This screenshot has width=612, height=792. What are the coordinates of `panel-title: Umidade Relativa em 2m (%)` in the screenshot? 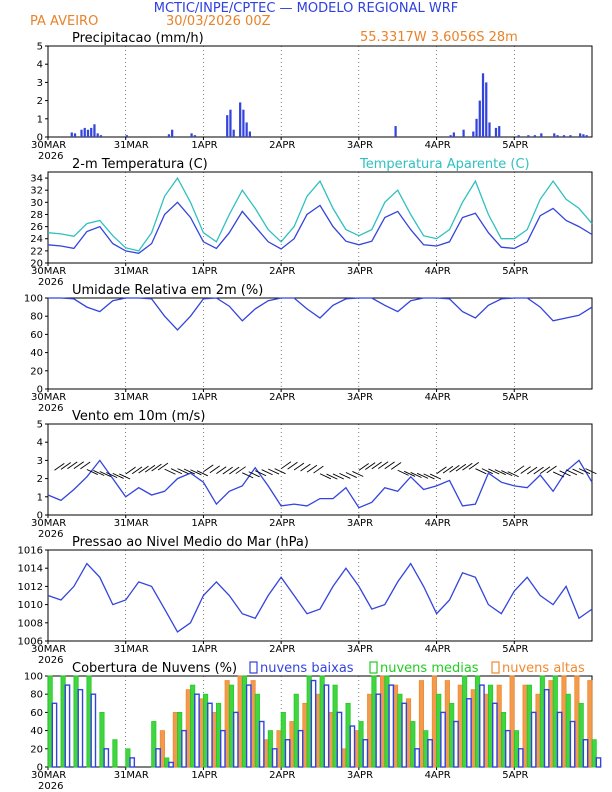 It's located at (167, 290).